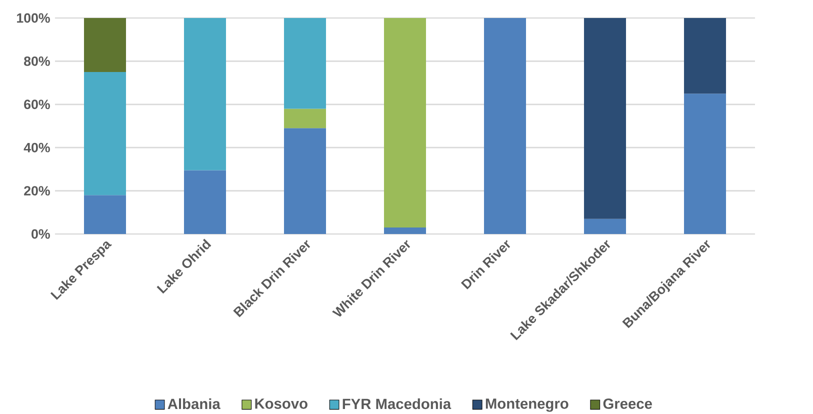 This screenshot has height=414, width=813. Describe the element at coordinates (281, 403) in the screenshot. I see `legend-label: Kosovo` at that location.